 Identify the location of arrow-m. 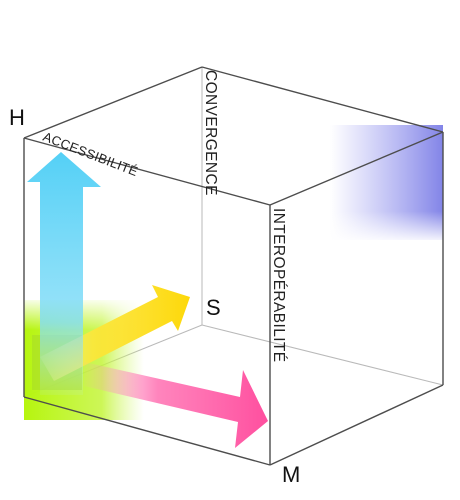
(176, 405).